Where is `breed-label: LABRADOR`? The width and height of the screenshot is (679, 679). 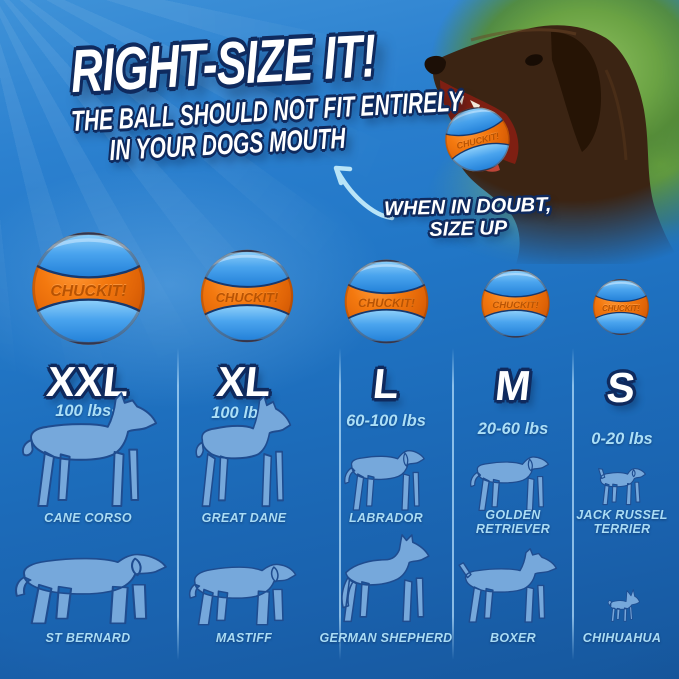
breed-label: LABRADOR is located at coordinates (386, 518).